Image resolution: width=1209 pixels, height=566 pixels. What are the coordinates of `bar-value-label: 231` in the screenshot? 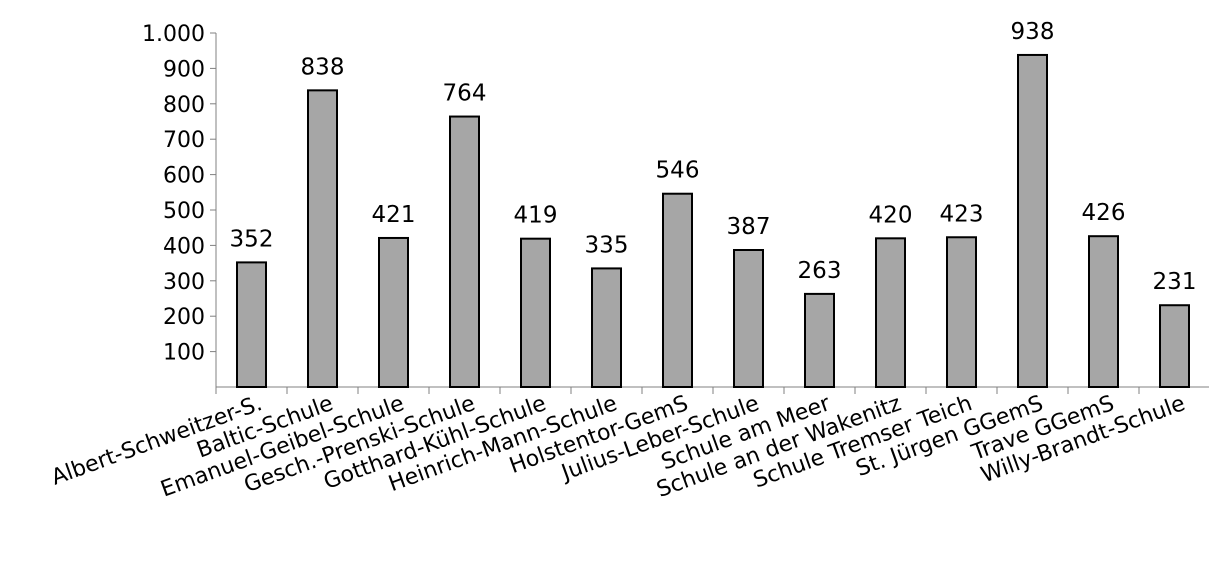 It's located at (1175, 282).